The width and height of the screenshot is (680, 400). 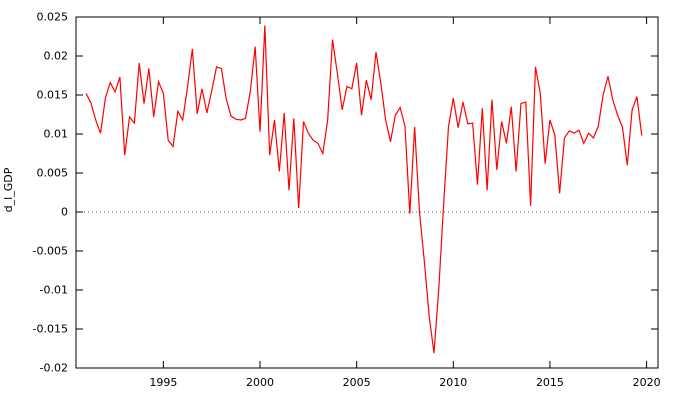 I want to click on x-tick-label: 2010, so click(x=453, y=382).